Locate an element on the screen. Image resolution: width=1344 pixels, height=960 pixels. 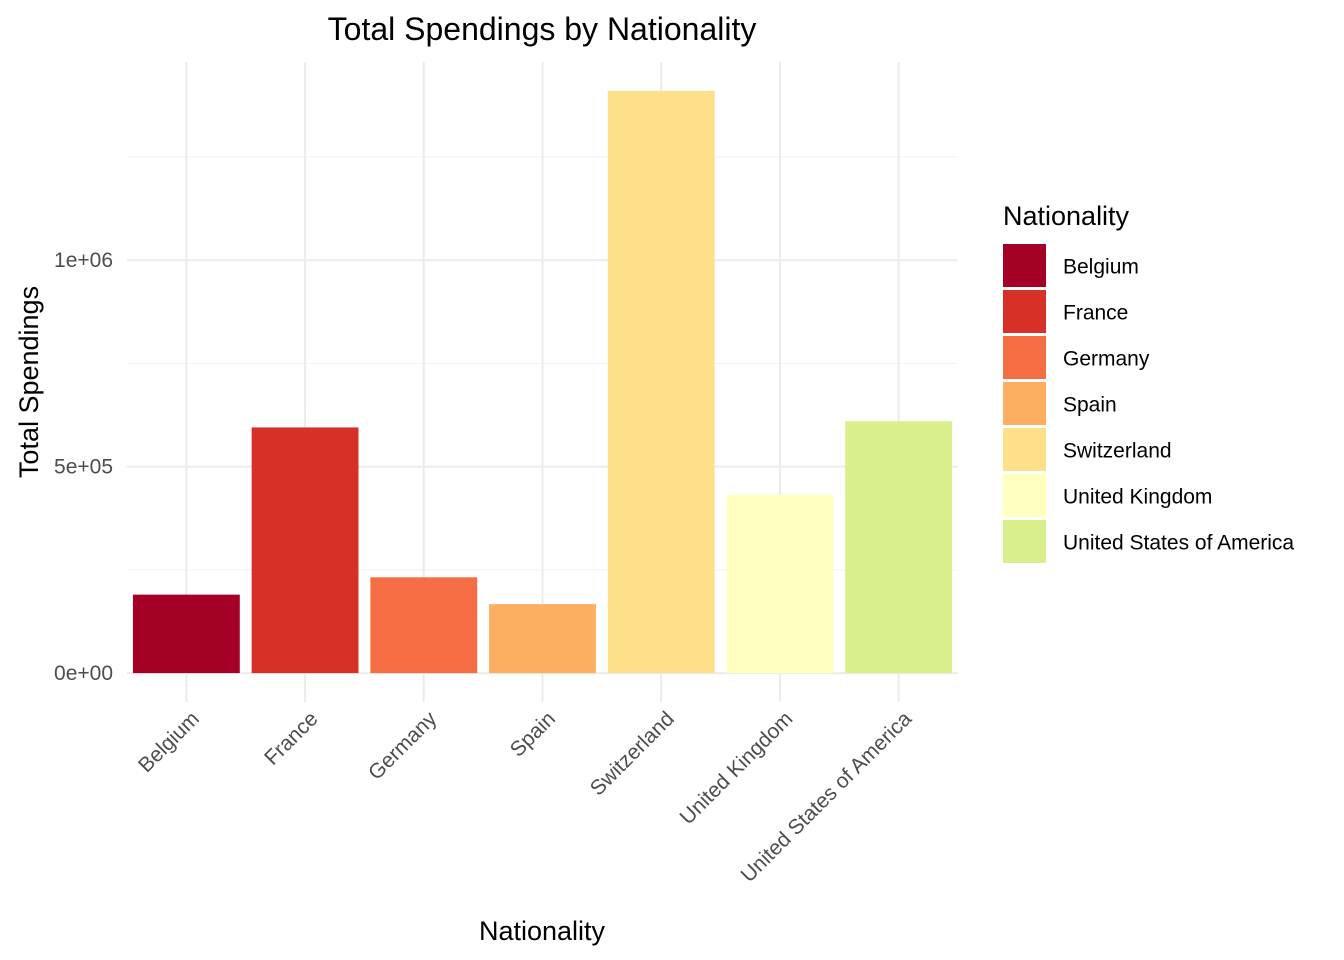
y-tick-label: 0e+00 is located at coordinates (83, 673).